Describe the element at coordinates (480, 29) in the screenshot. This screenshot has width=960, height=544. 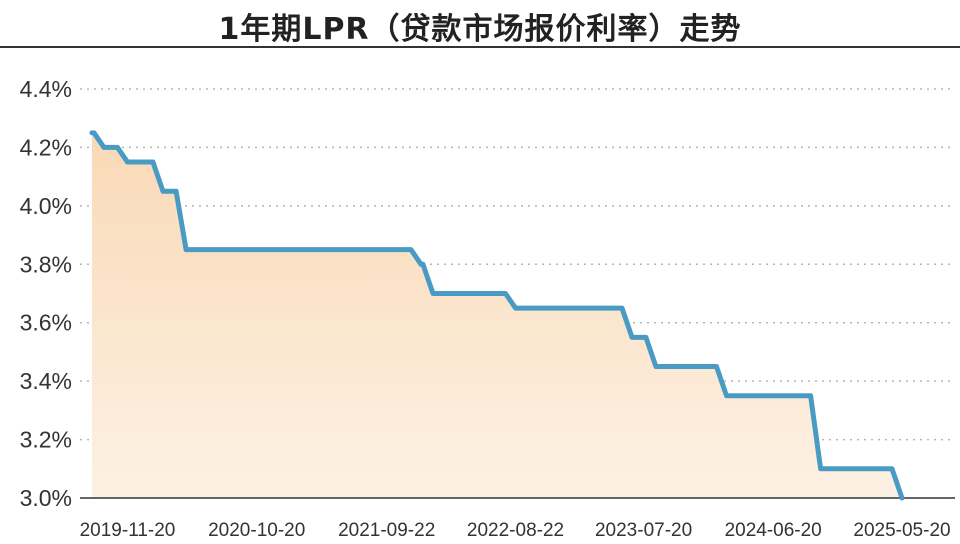
I see `chart-title: 1年期LPR（贷款市场报价利率）走势` at that location.